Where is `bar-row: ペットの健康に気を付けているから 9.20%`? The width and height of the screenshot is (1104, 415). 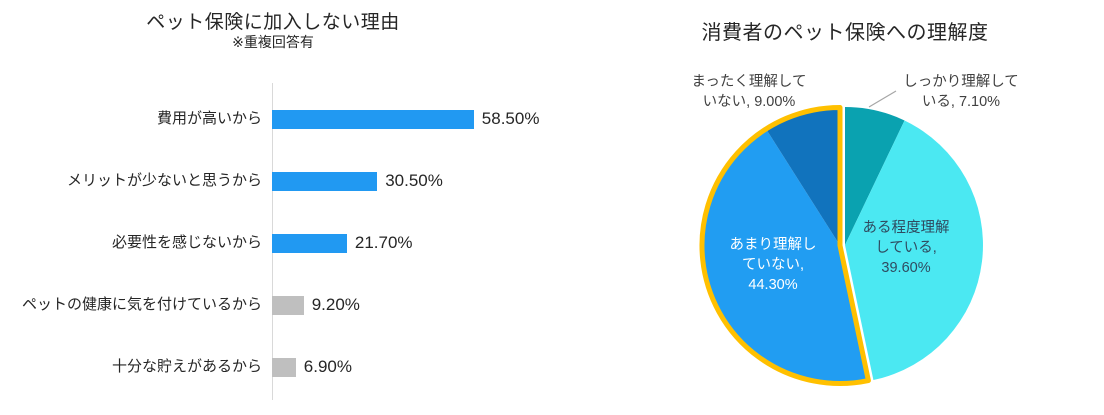
bar-row: ペットの健康に気を付けているから 9.20% is located at coordinates (290, 305).